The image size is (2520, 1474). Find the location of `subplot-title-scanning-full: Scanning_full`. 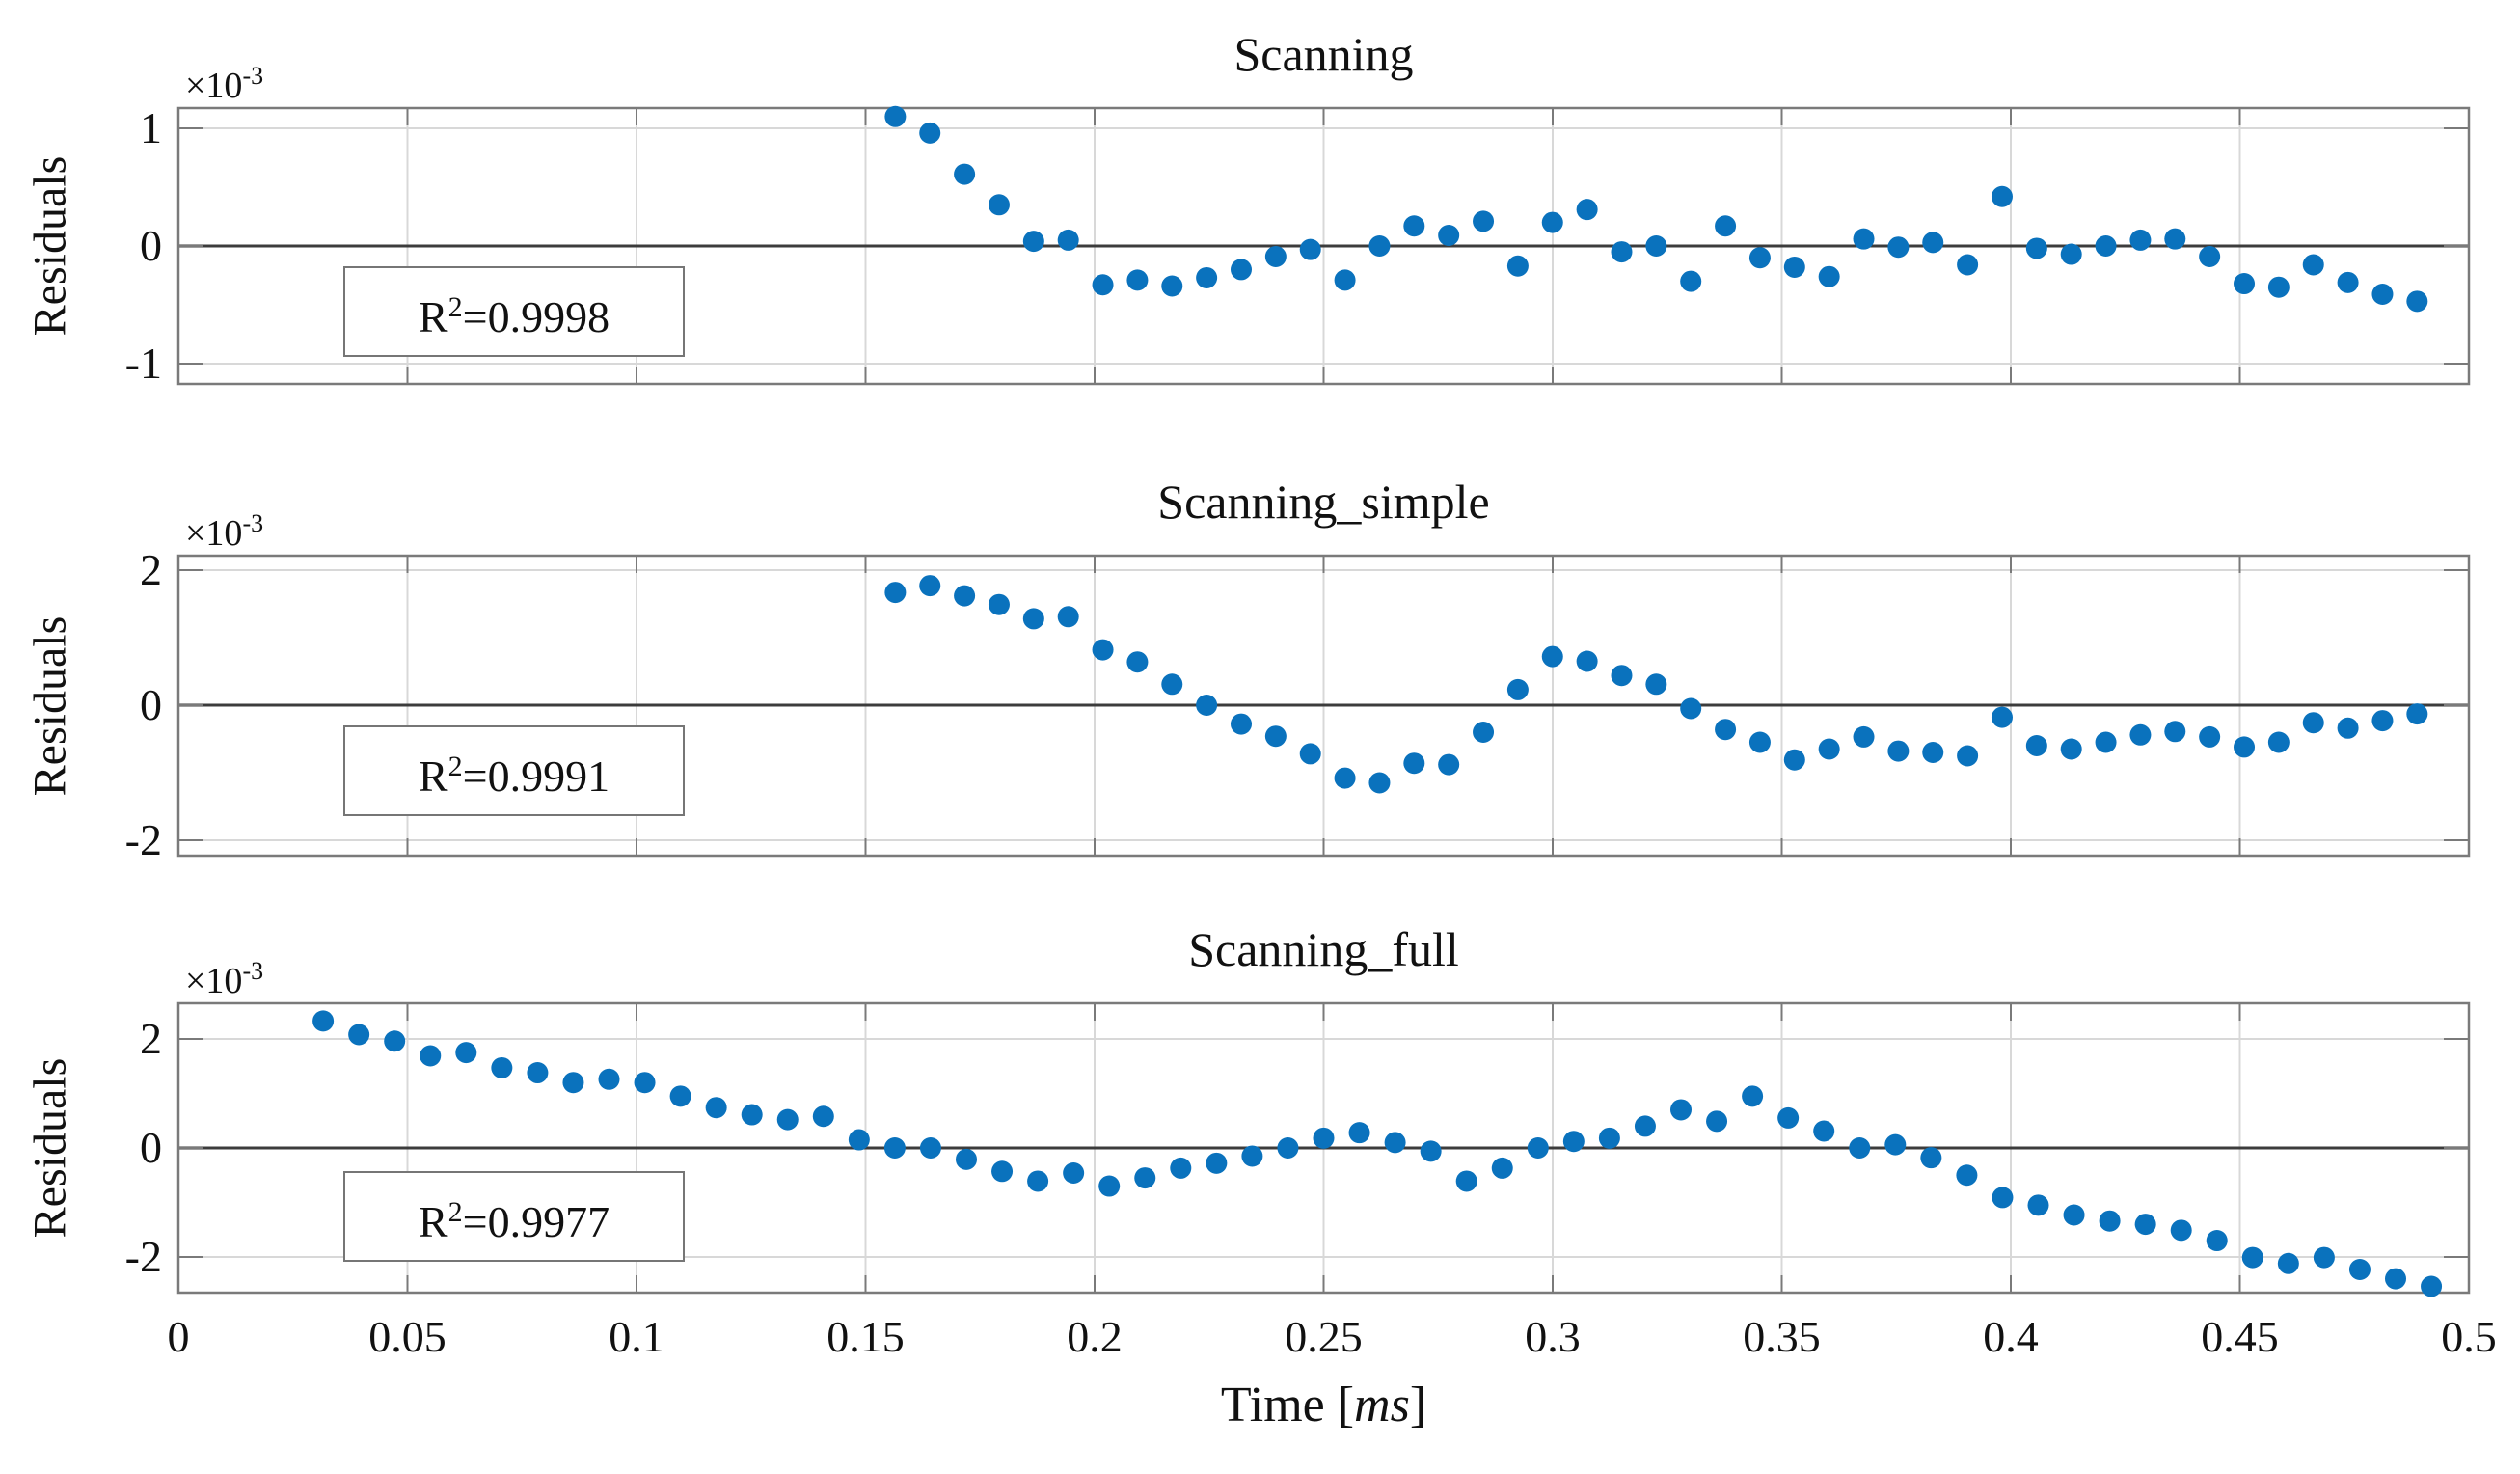

subplot-title-scanning-full: Scanning_full is located at coordinates (1324, 949).